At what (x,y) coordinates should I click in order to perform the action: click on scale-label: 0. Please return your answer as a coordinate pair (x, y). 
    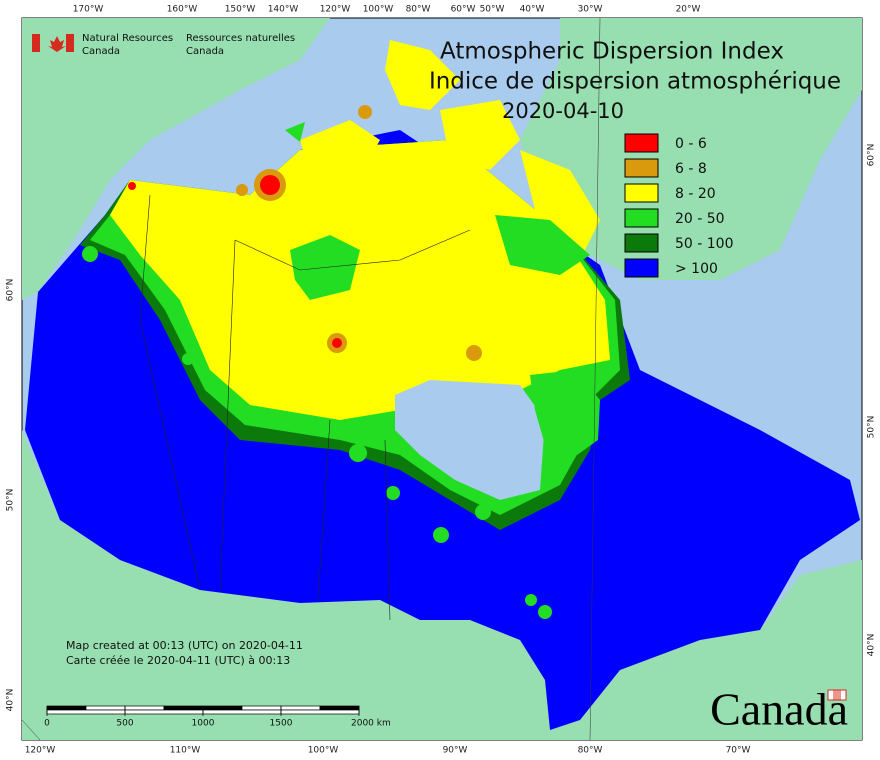
    Looking at the image, I should click on (47, 724).